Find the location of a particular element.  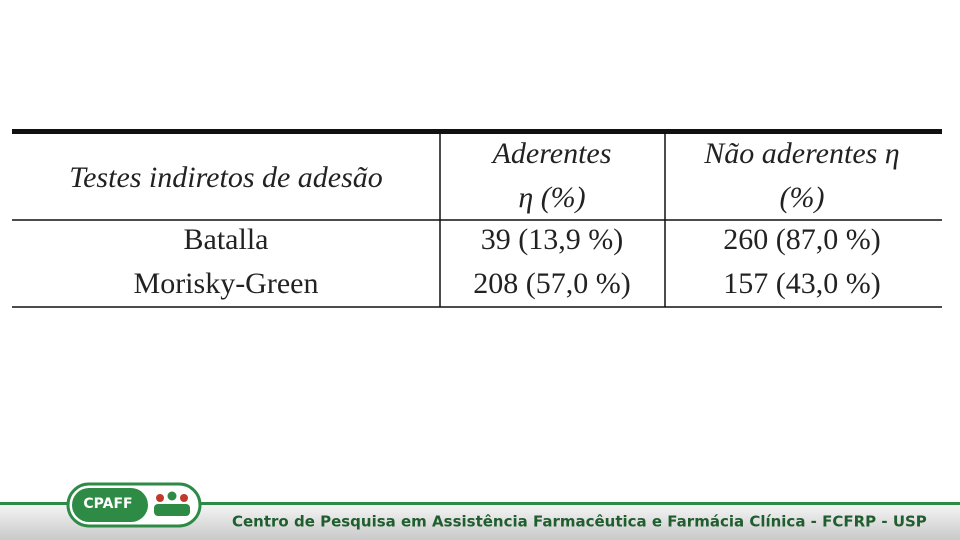

logo-badge is located at coordinates (110, 505).